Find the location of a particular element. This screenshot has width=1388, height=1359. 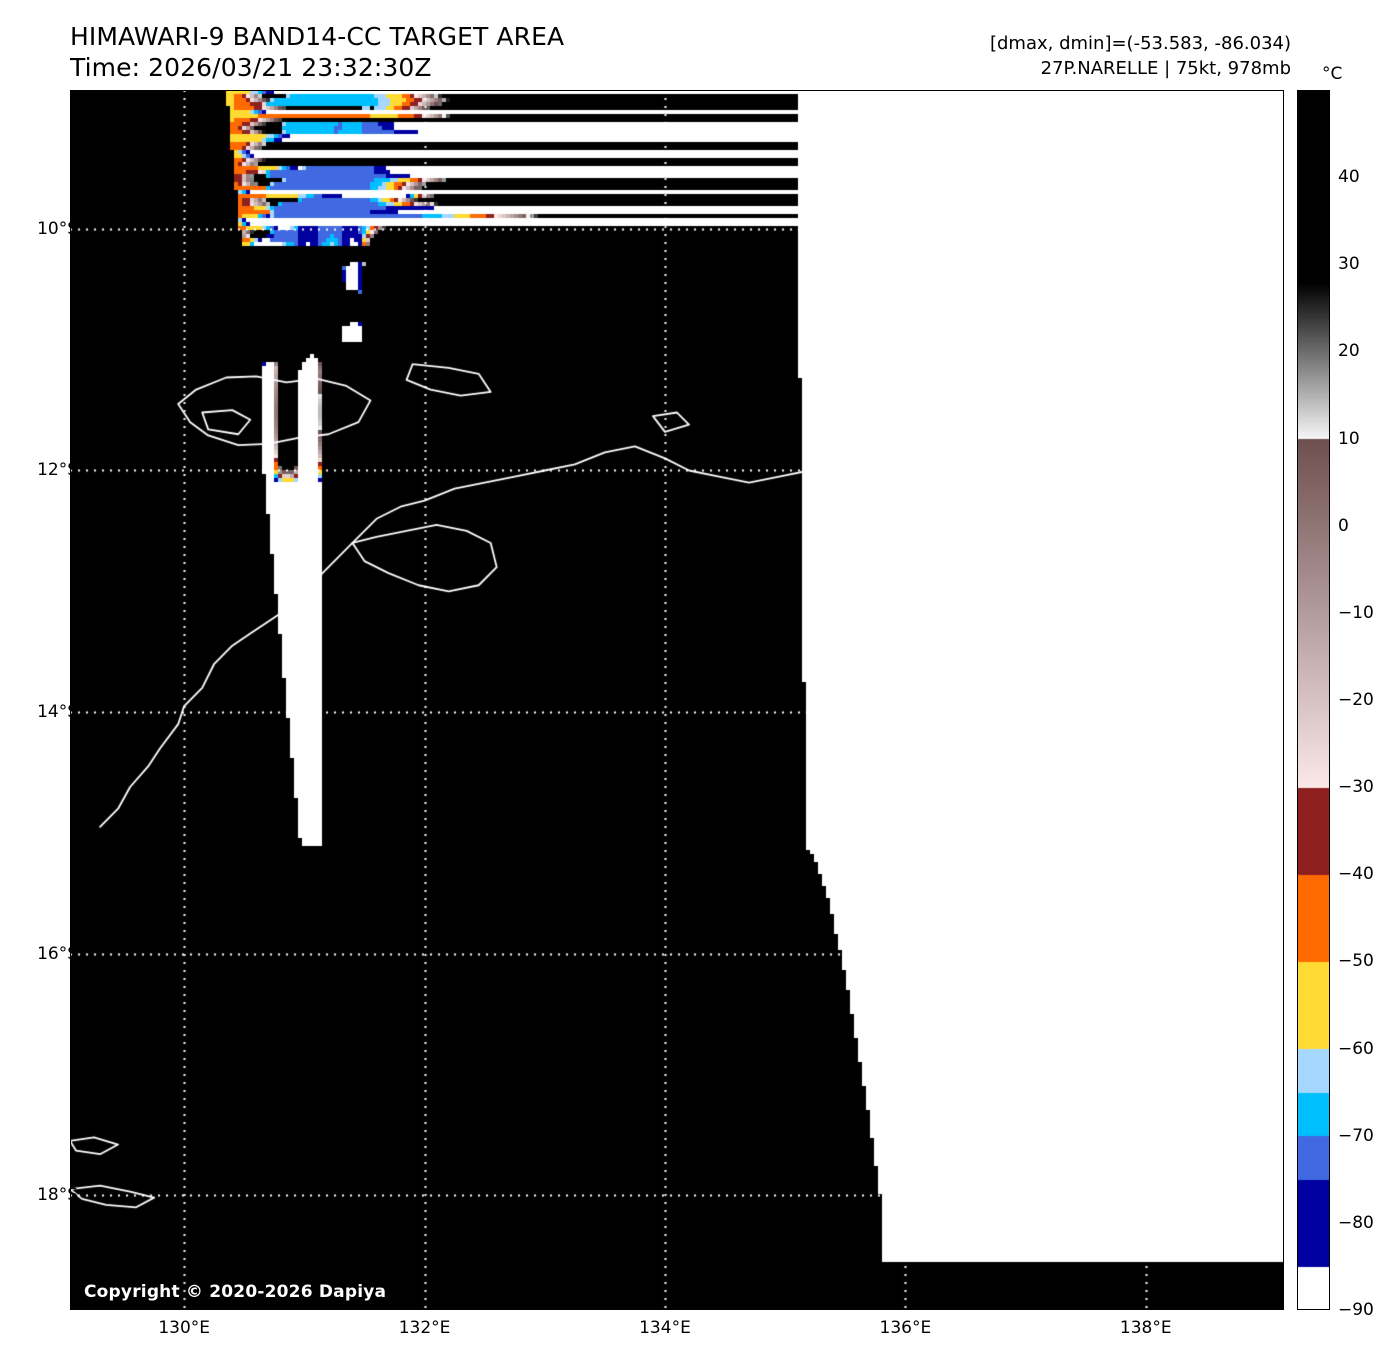

colorbar-frame is located at coordinates (1313, 700).